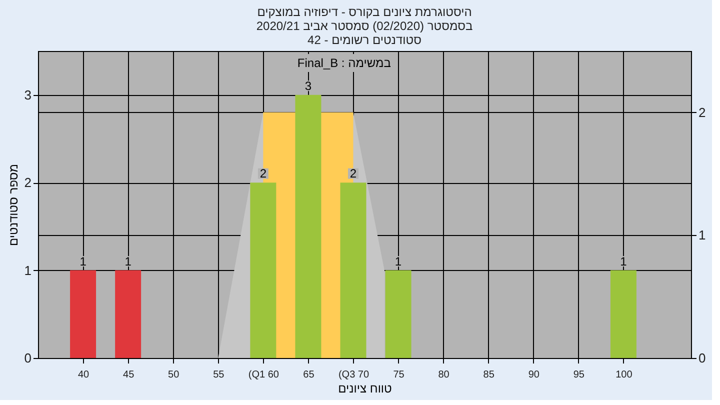  I want to click on x-tick-label: 100, so click(624, 375).